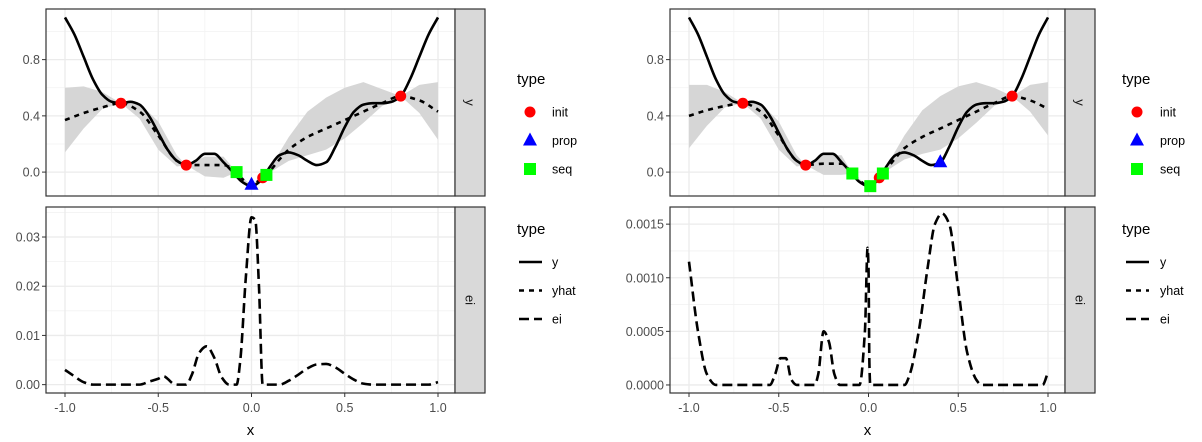 Image resolution: width=1202 pixels, height=442 pixels. I want to click on y-tick-label: 0.0015, so click(645, 225).